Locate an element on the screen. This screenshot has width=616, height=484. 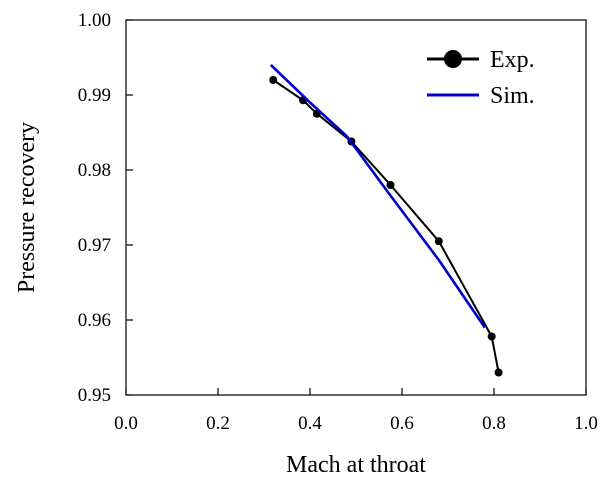
x-tick-label: 0.4 is located at coordinates (310, 423).